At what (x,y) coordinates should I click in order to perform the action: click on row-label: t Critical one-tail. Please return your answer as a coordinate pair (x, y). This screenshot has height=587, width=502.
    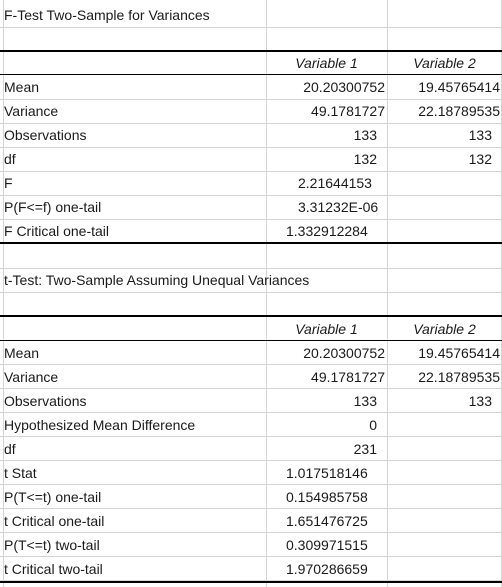
    Looking at the image, I should click on (54, 521).